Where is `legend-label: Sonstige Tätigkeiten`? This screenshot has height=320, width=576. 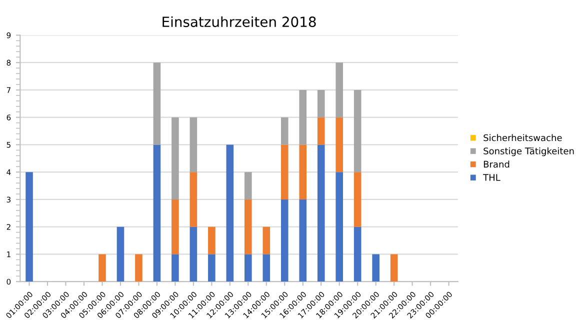 legend-label: Sonstige Tätigkeiten is located at coordinates (529, 151).